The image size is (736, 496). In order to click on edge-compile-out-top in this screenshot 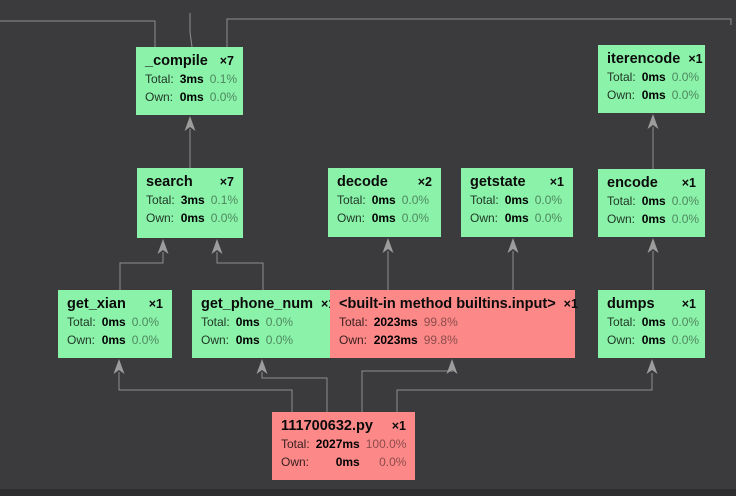, I will do `click(191, 30)`.